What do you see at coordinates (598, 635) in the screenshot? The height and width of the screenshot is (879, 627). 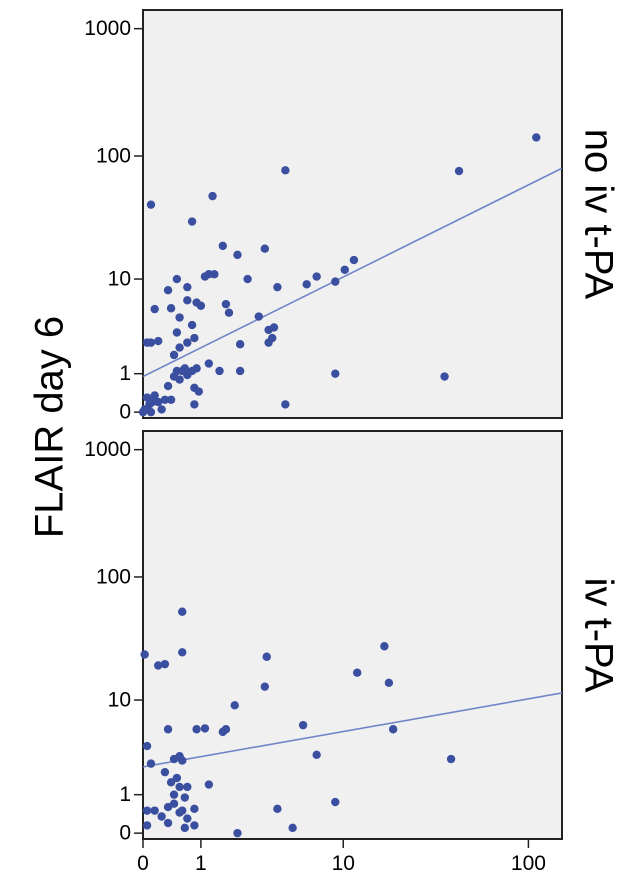 I see `panel-label: iv t-PA` at bounding box center [598, 635].